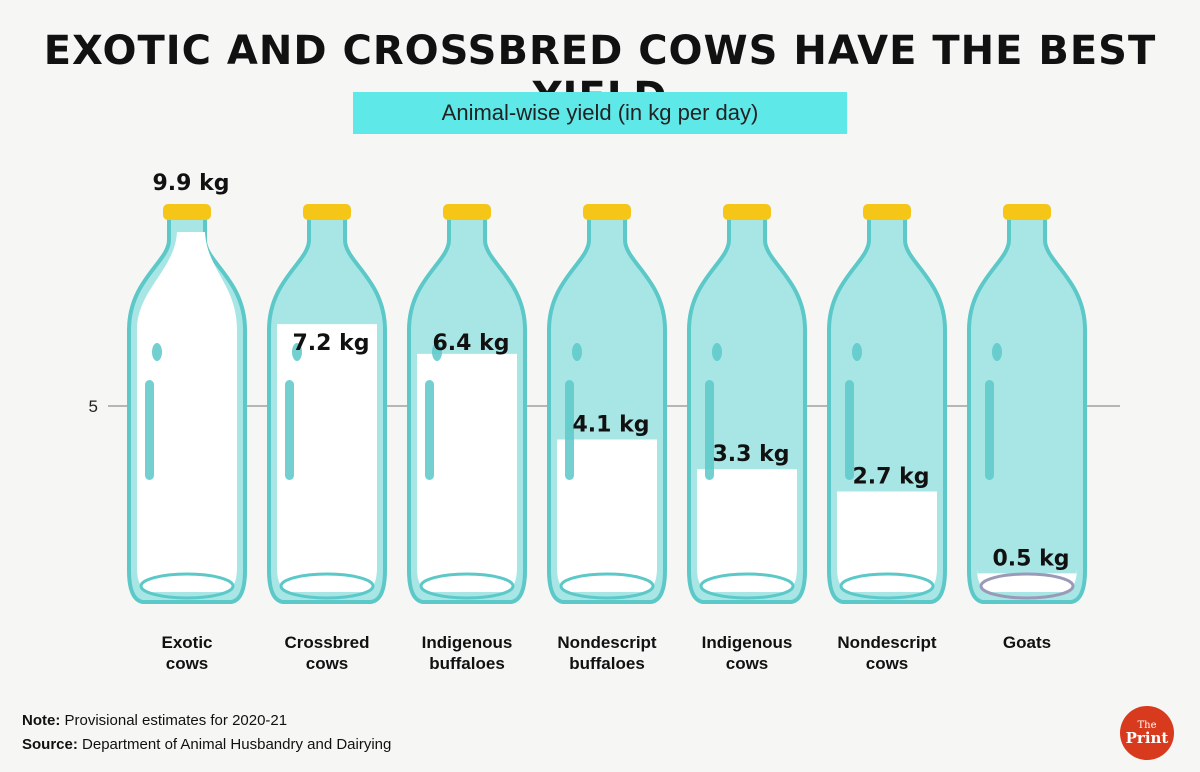 The width and height of the screenshot is (1200, 772). I want to click on source-label: Source:, so click(50, 744).